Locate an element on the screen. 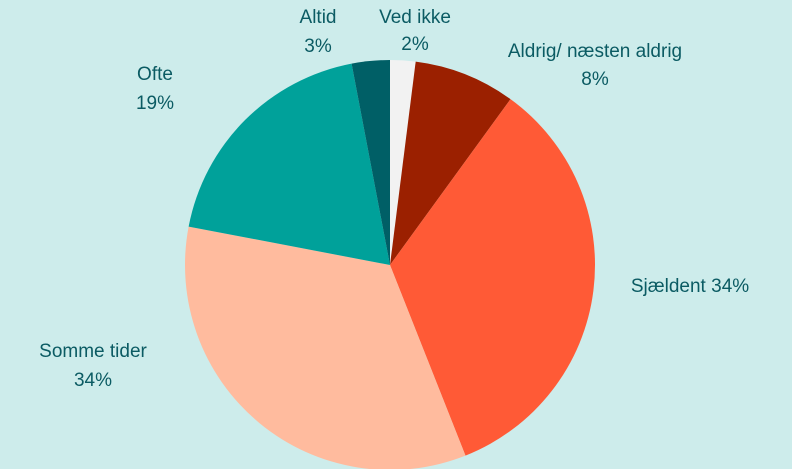  slice-label: Somme tider is located at coordinates (93, 351).